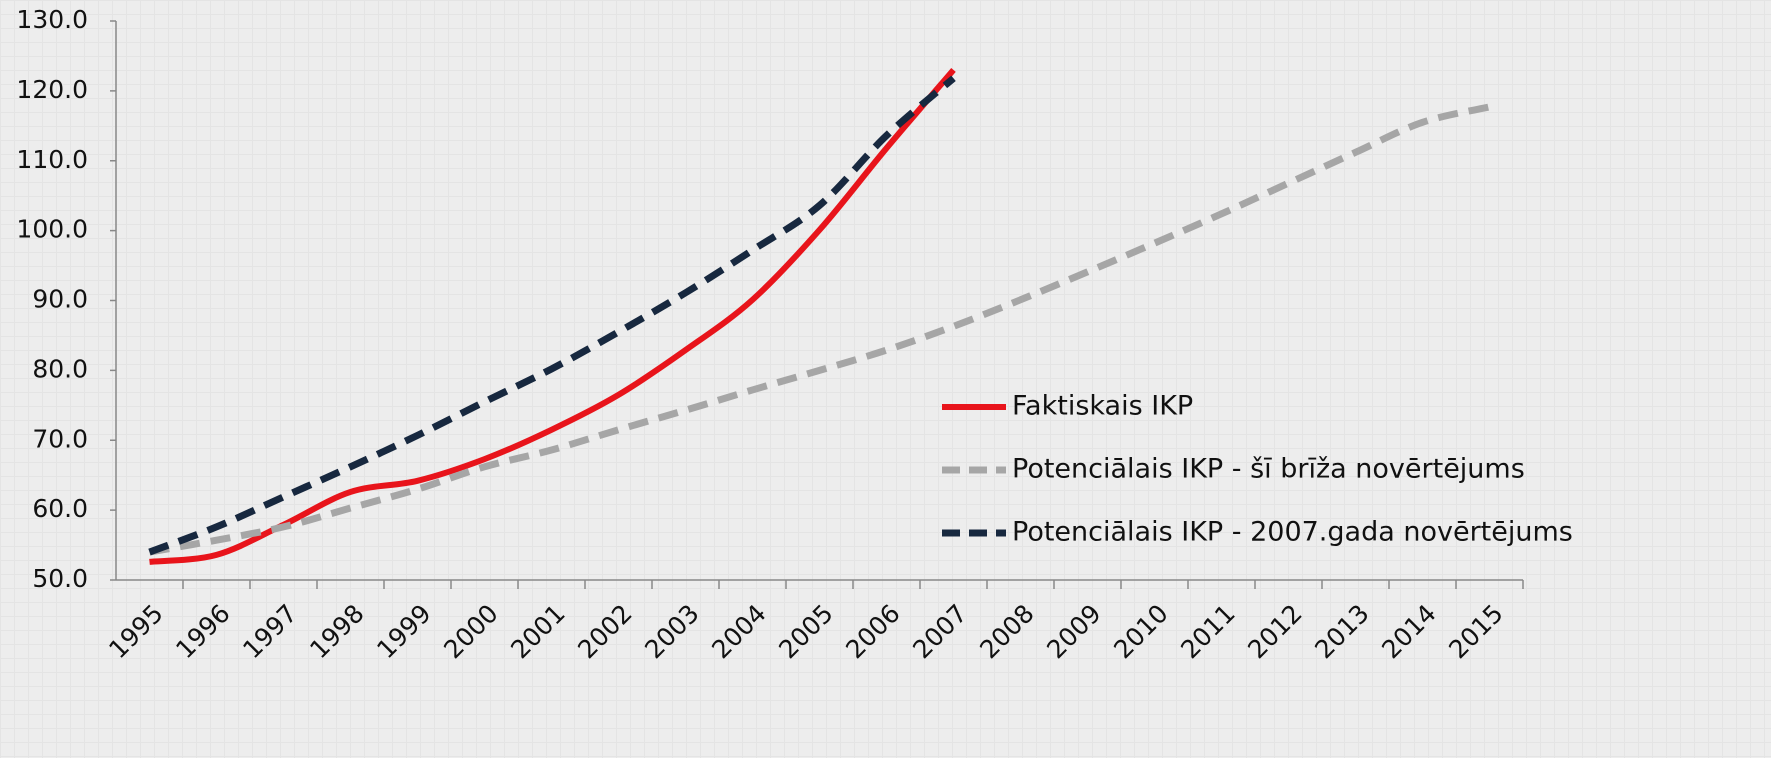 The width and height of the screenshot is (1771, 758). What do you see at coordinates (60, 508) in the screenshot?
I see `y-tick-label: 60.0` at bounding box center [60, 508].